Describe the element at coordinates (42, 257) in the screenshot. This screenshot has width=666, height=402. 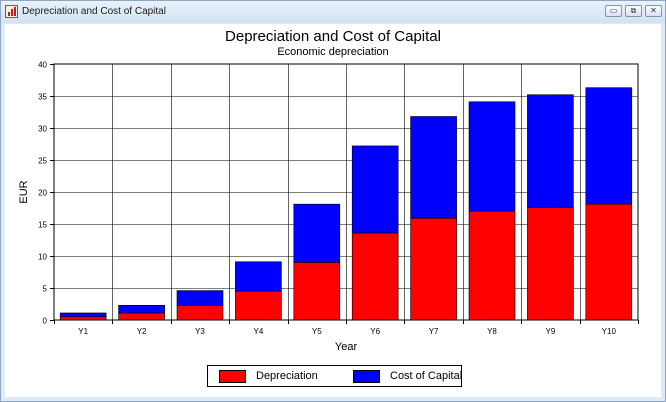
I see `y-tick-label: 10` at that location.